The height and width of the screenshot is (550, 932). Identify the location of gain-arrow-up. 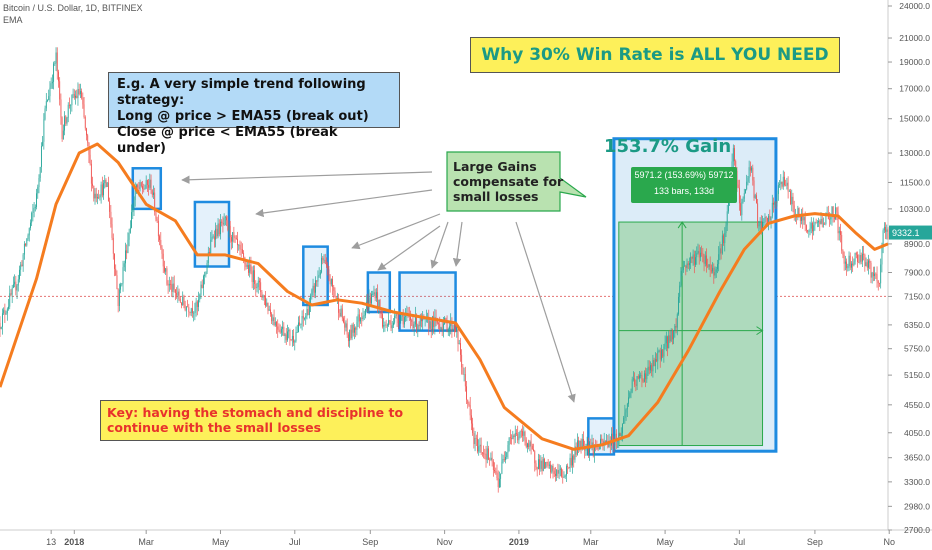
(682, 225).